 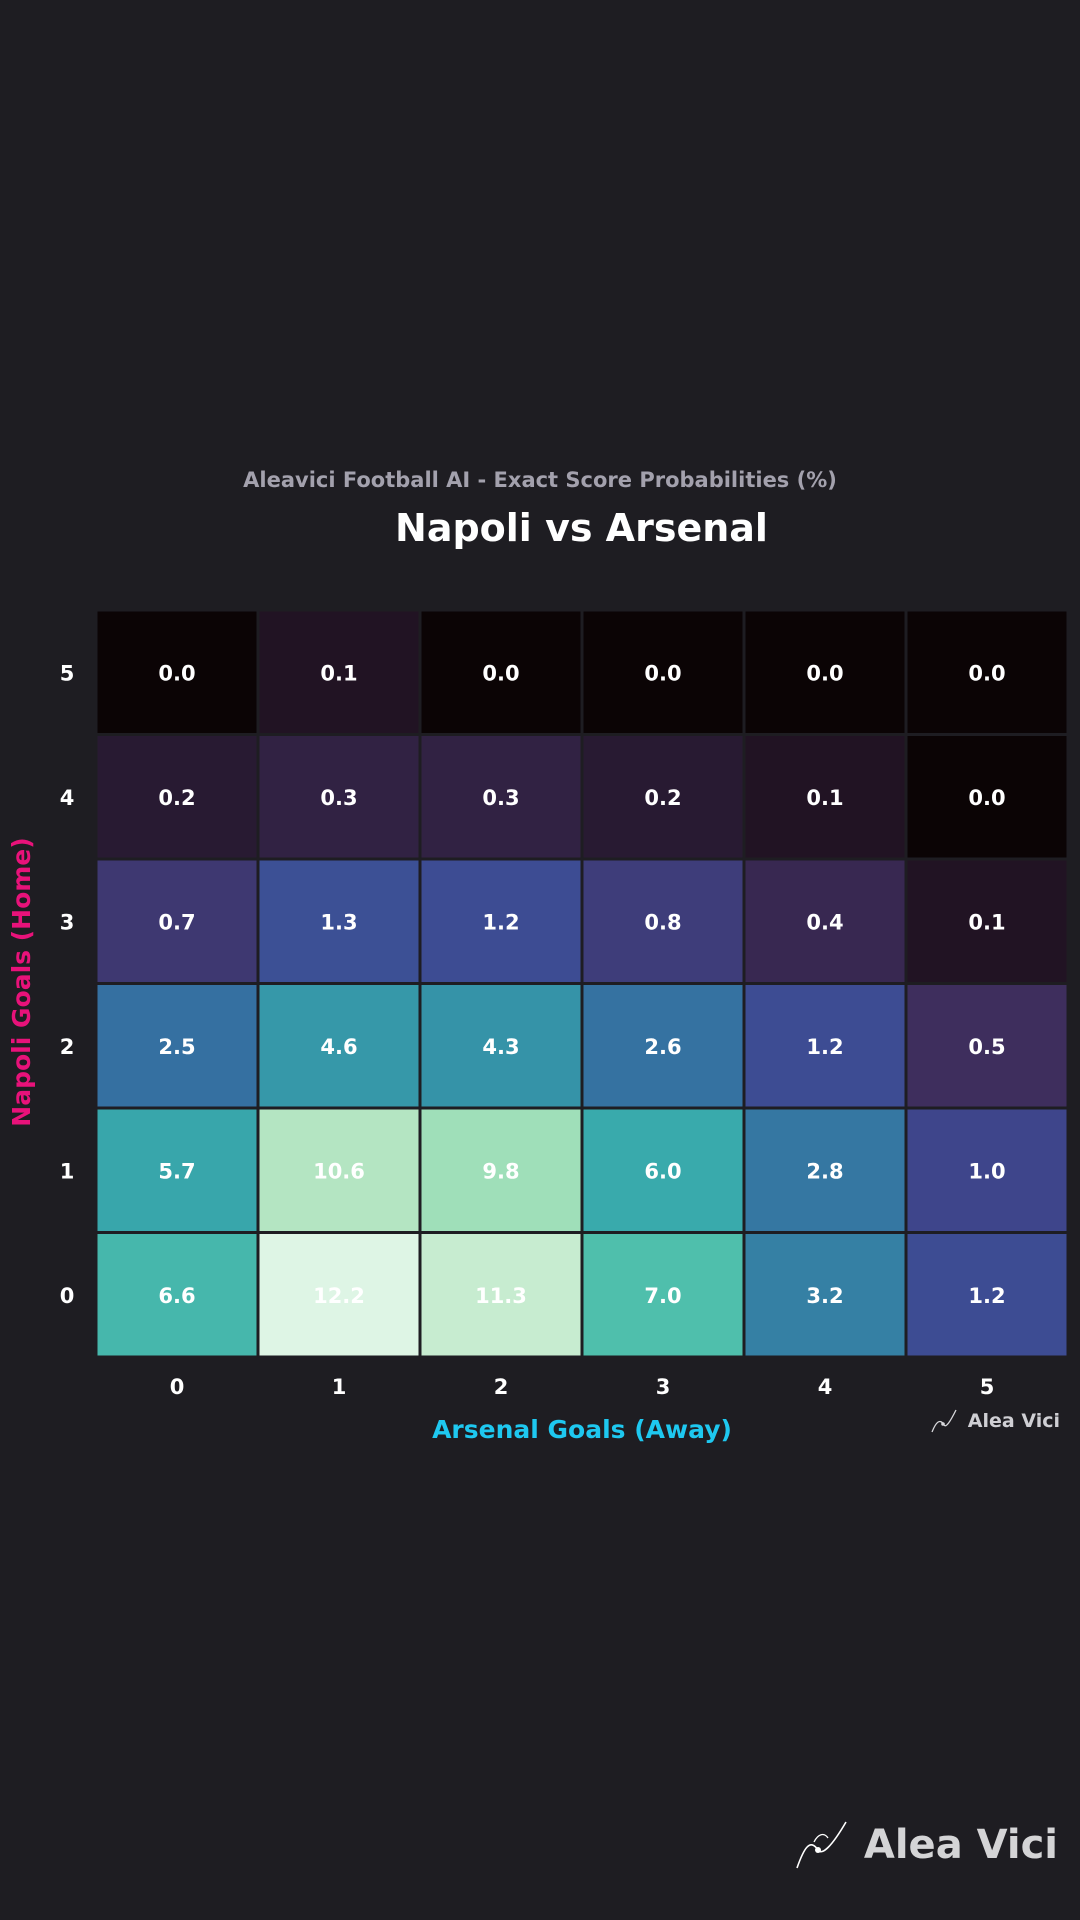 I want to click on chart-title: Napoli vs Arsenal, so click(x=581, y=528).